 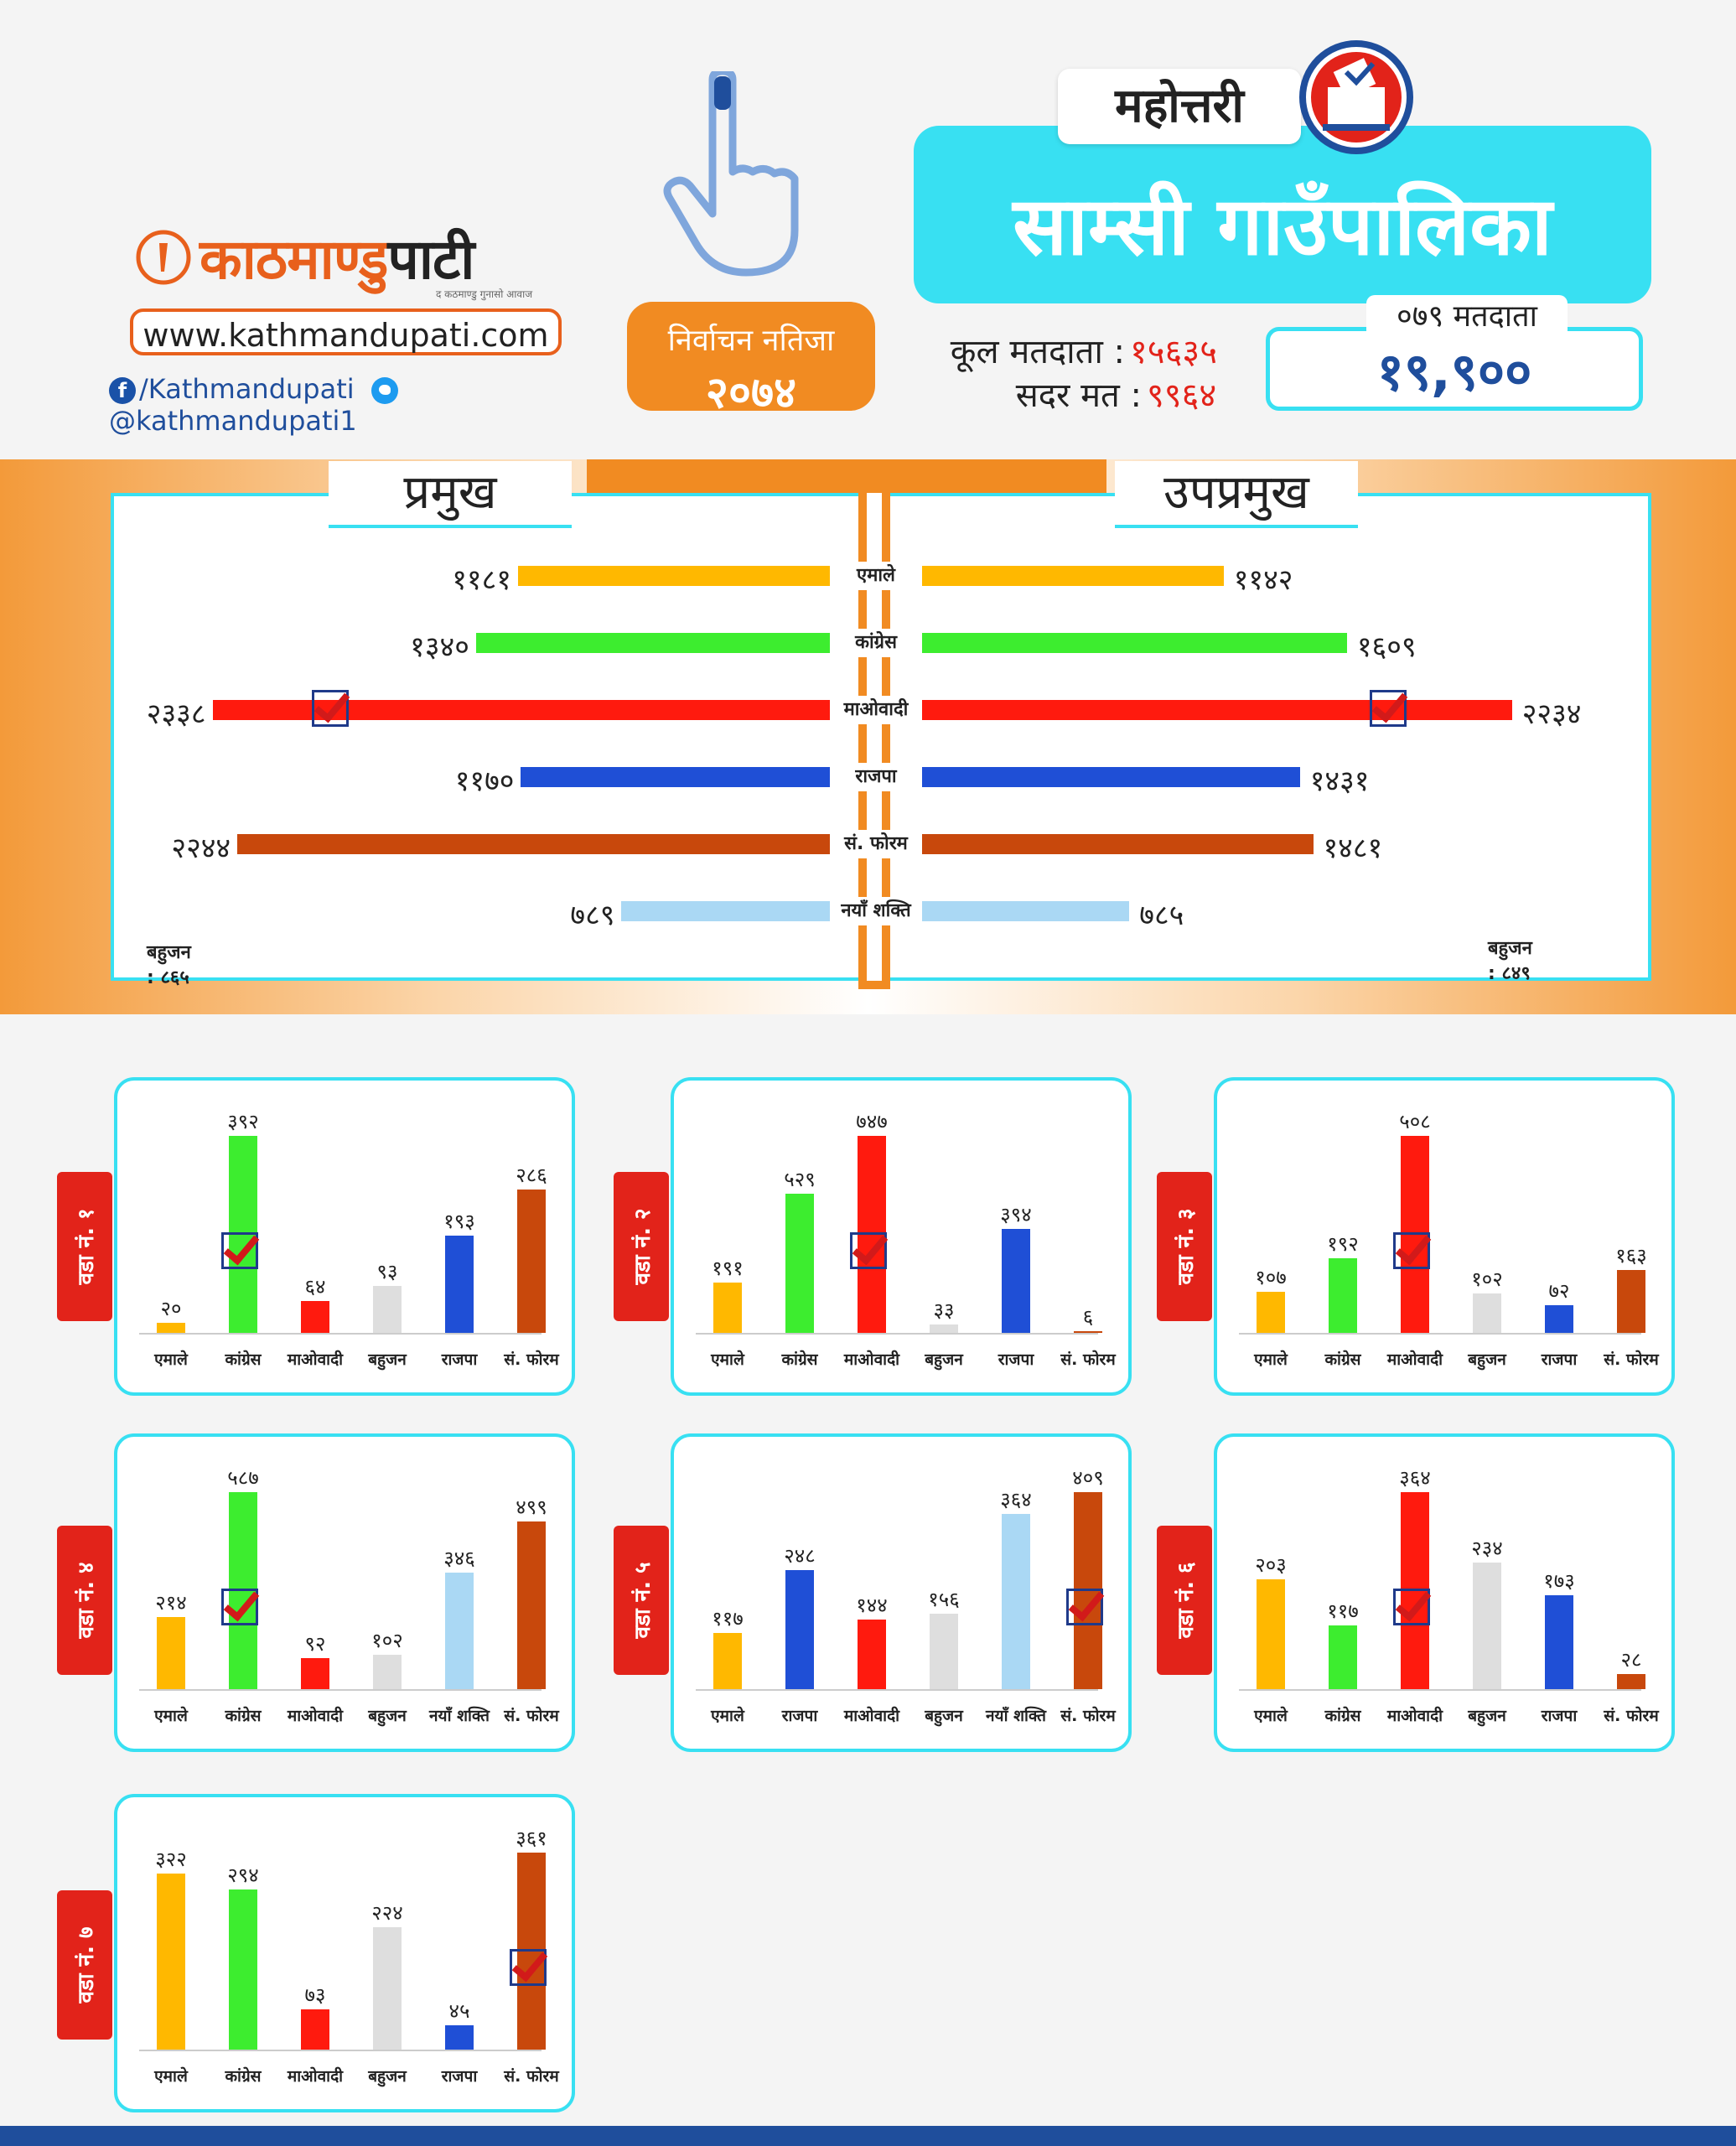 I want to click on ward-value-label: २०, so click(x=171, y=1308).